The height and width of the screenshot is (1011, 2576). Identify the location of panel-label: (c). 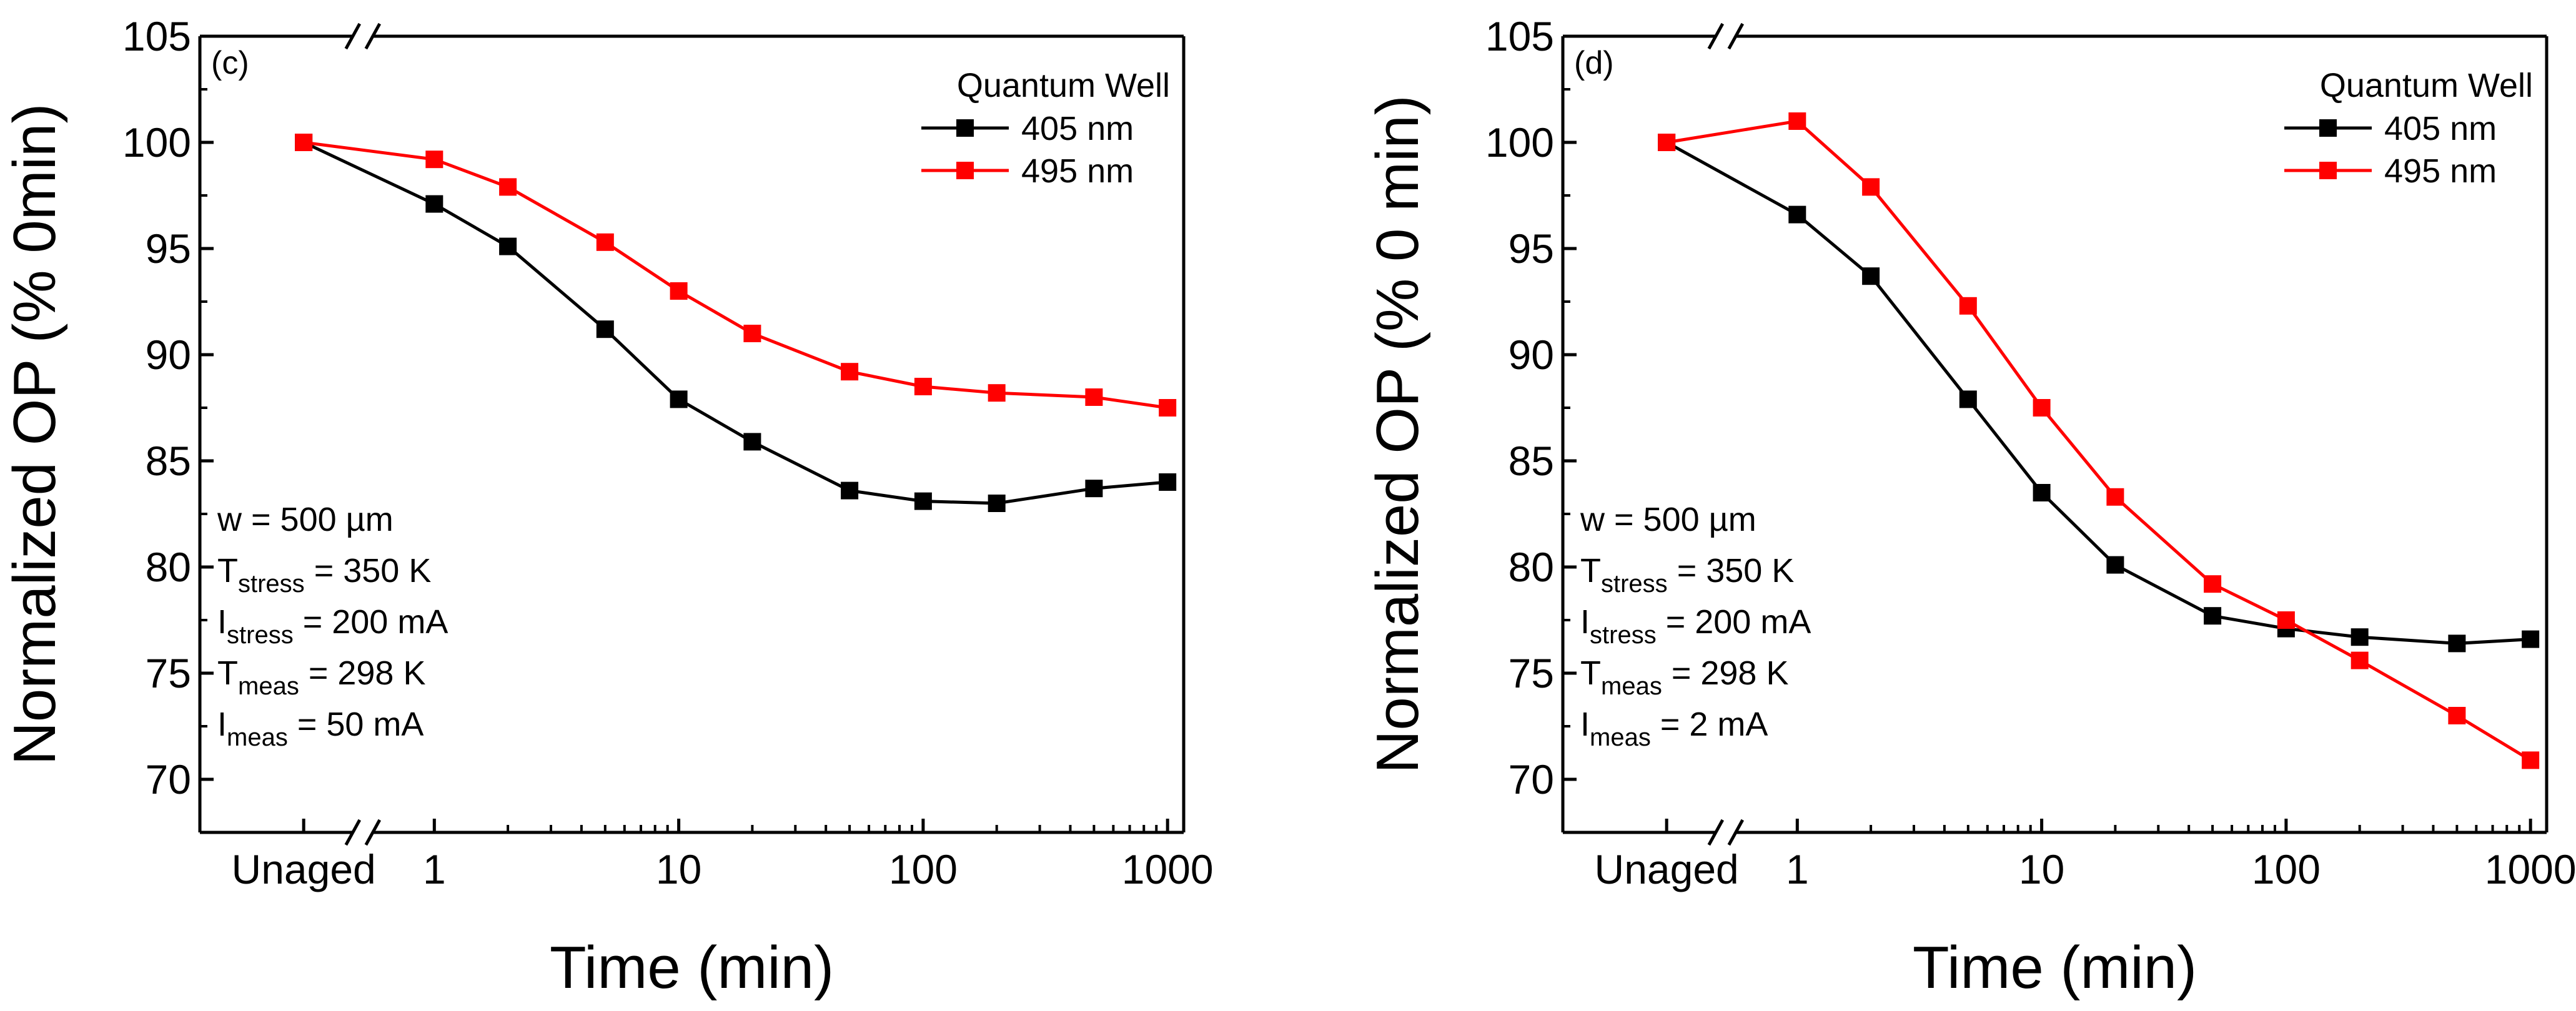
(230, 63).